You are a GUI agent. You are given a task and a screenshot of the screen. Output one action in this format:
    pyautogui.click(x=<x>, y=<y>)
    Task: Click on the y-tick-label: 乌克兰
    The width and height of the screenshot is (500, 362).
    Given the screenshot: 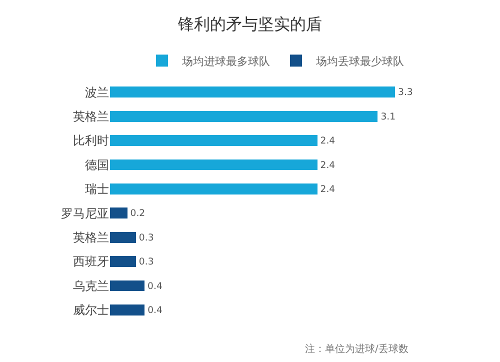 What is the action you would take?
    pyautogui.click(x=91, y=285)
    